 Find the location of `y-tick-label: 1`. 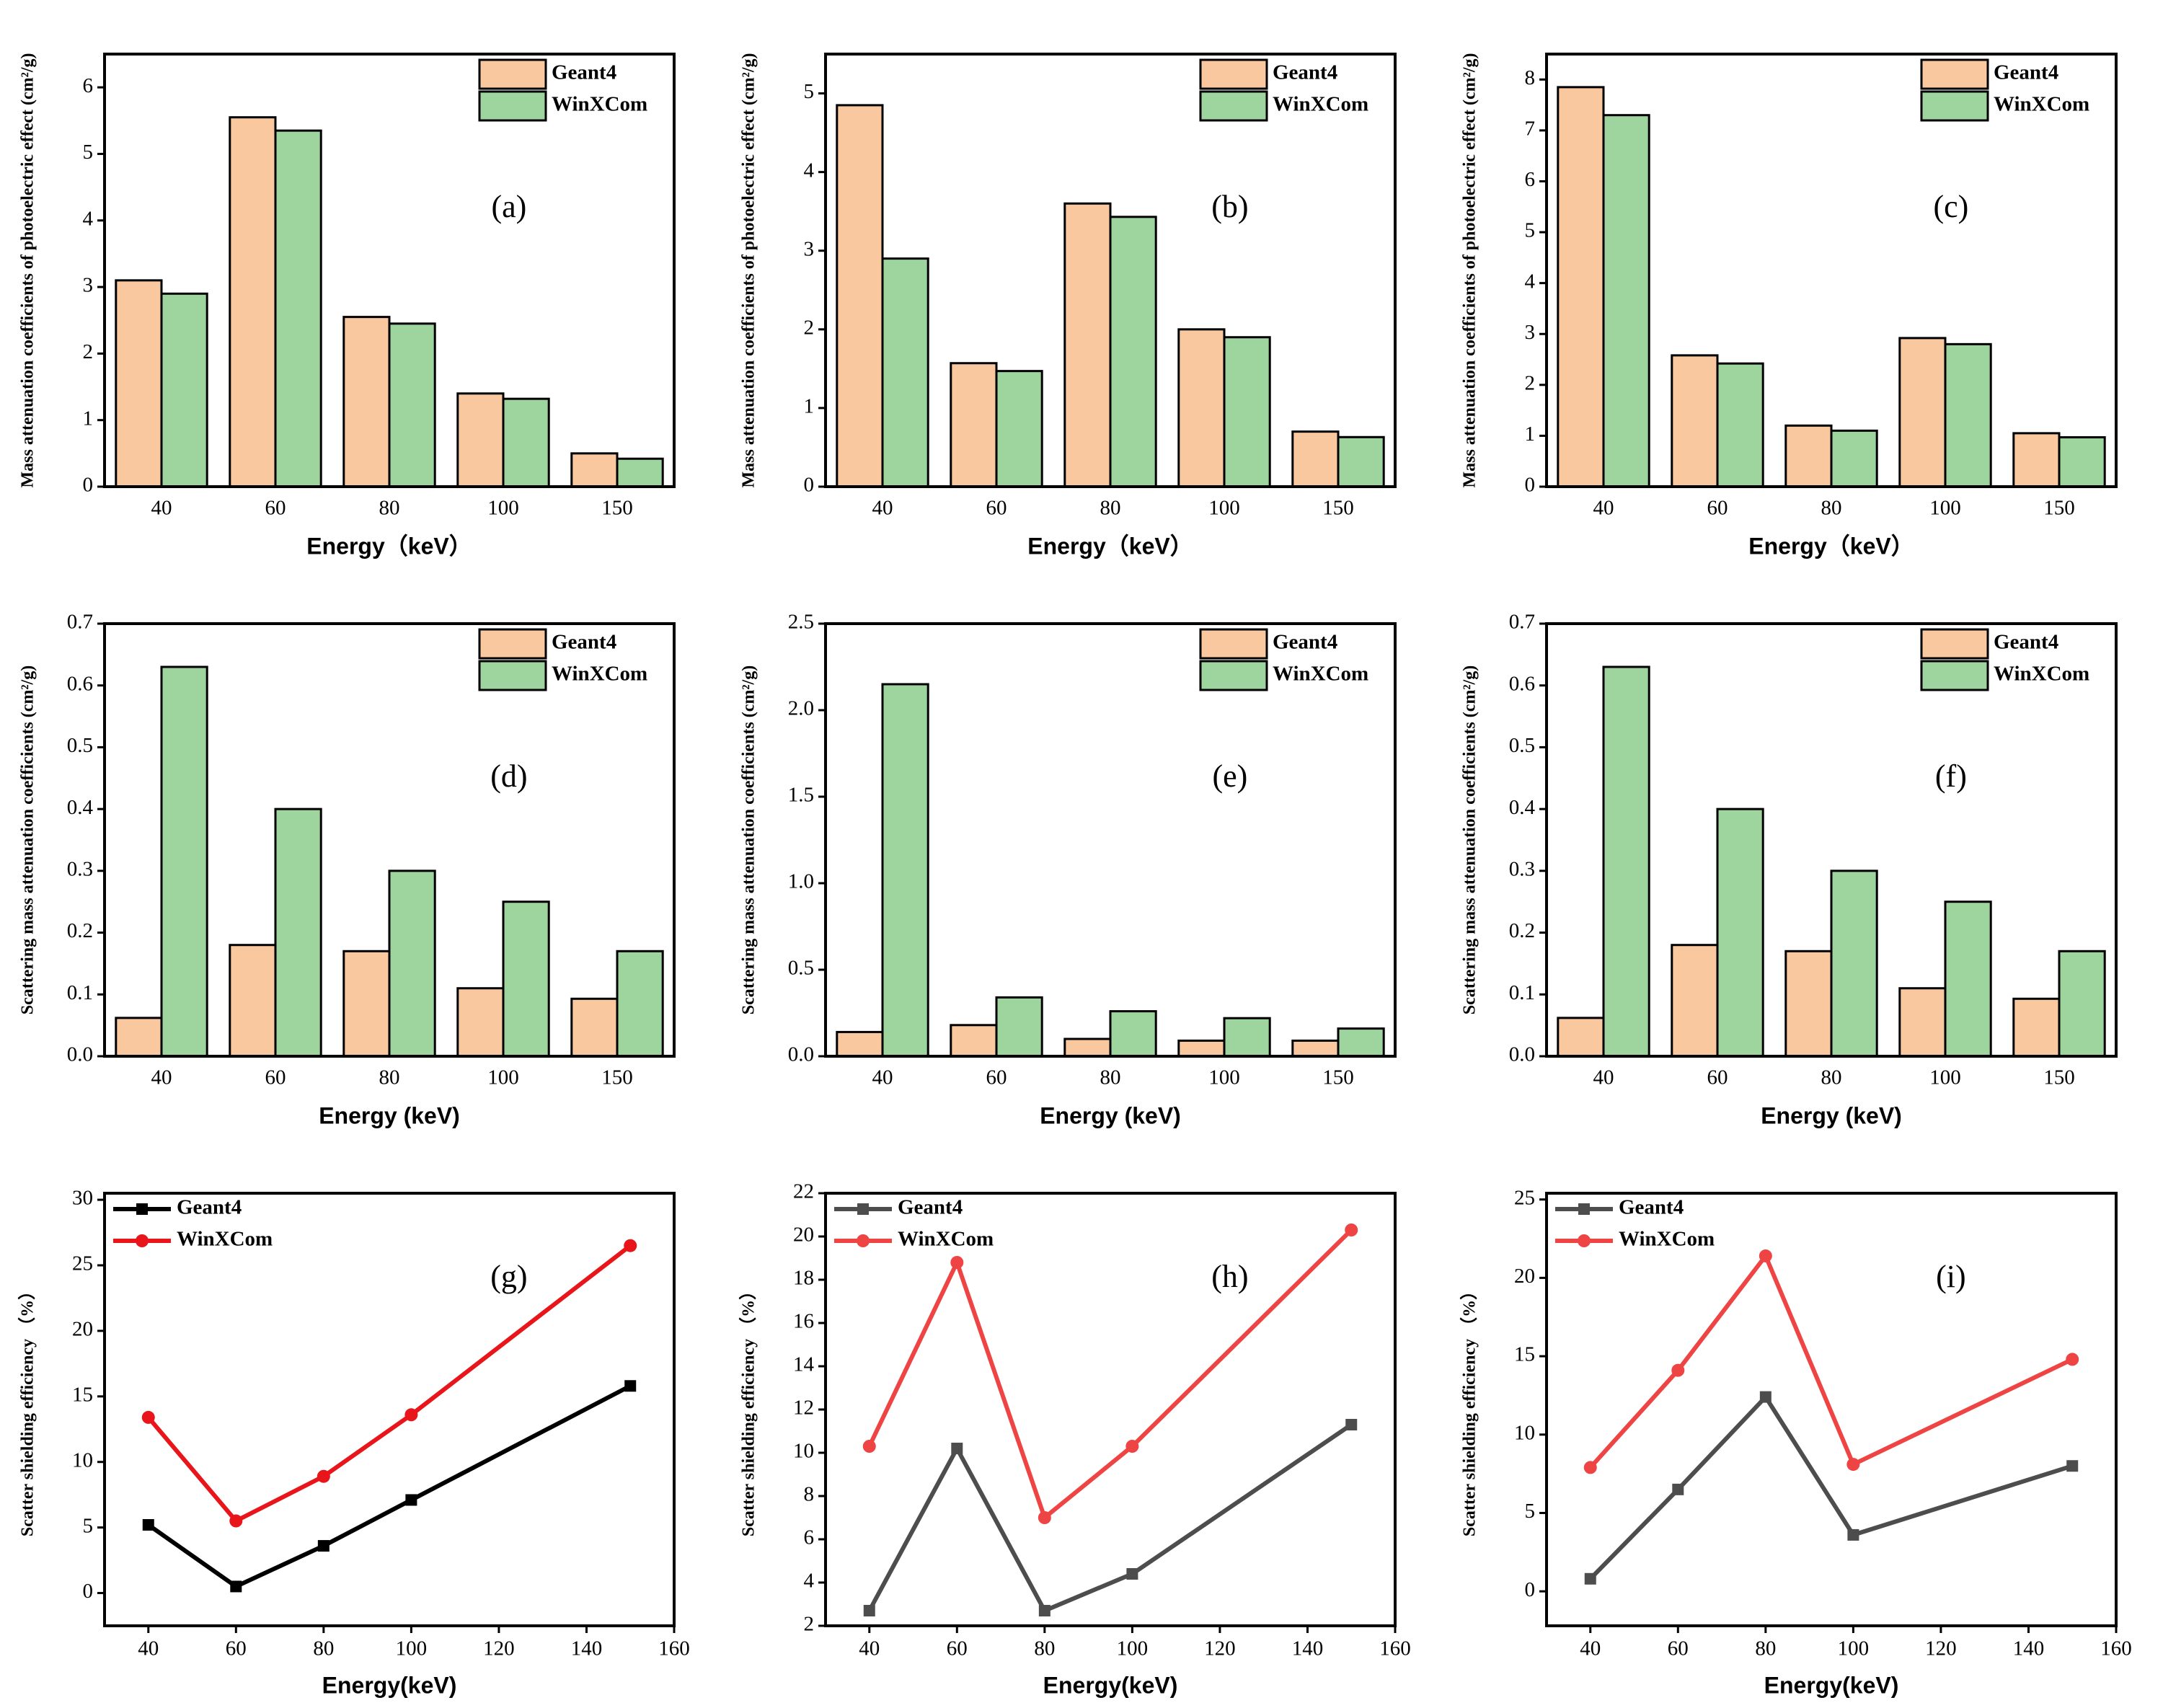

y-tick-label: 1 is located at coordinates (1530, 434).